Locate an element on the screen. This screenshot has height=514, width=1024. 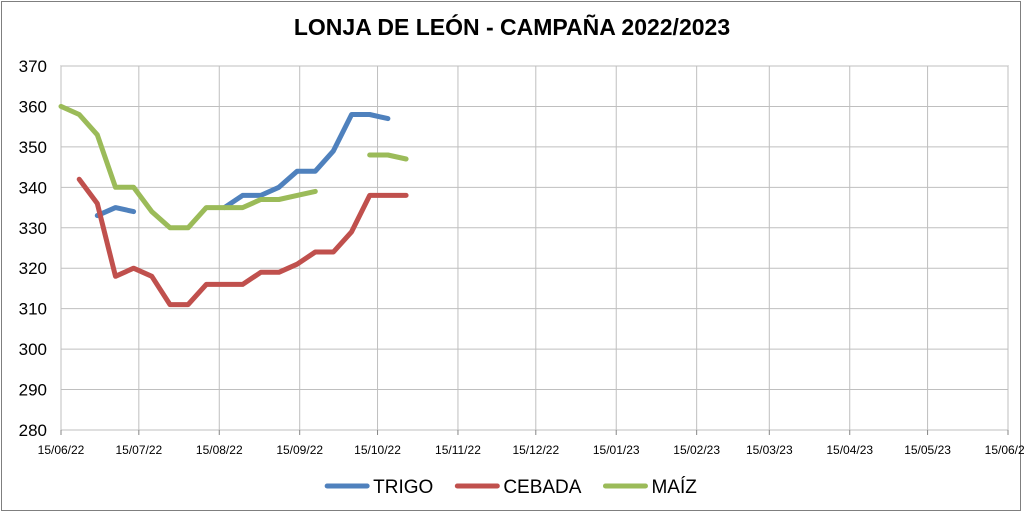
x-tick-label: 15/06/22 is located at coordinates (61, 450).